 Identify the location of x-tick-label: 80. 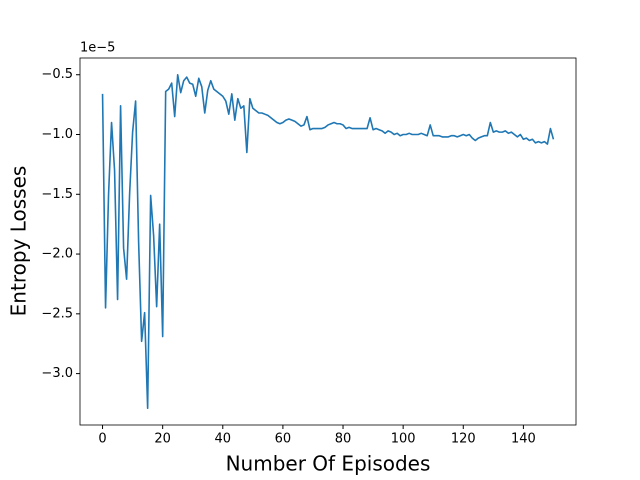
(343, 439).